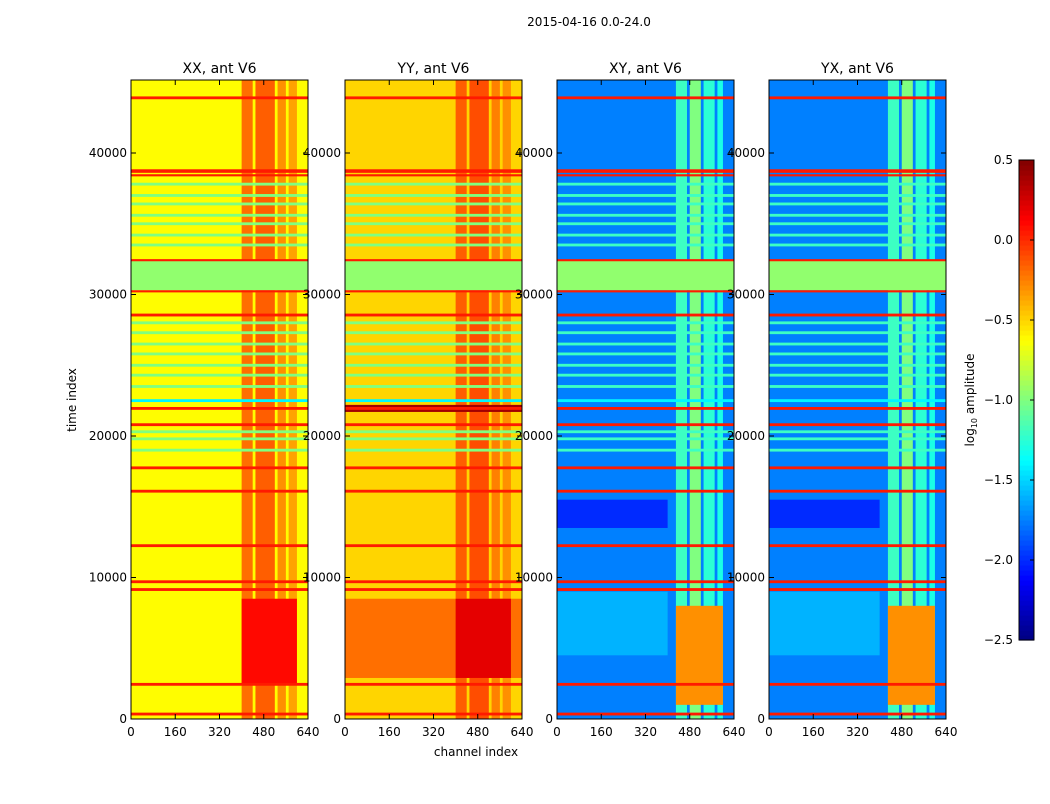 This screenshot has height=804, width=1050. Describe the element at coordinates (645, 732) in the screenshot. I see `x-tick-label: 320` at that location.